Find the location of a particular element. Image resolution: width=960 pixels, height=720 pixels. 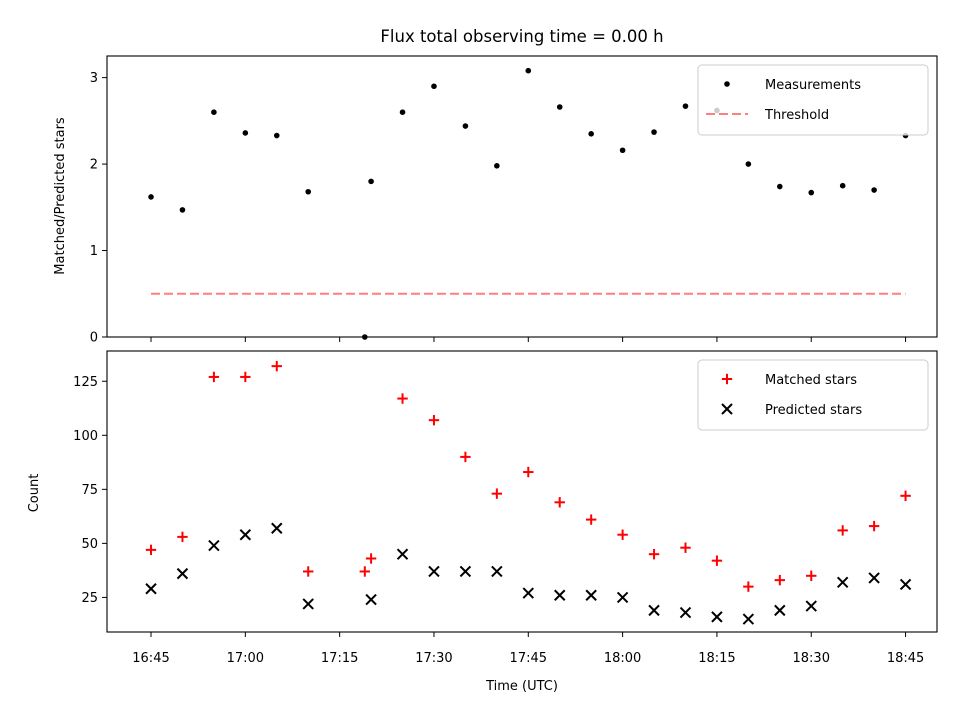

x-axis-label: Time (UTC) is located at coordinates (521, 686).